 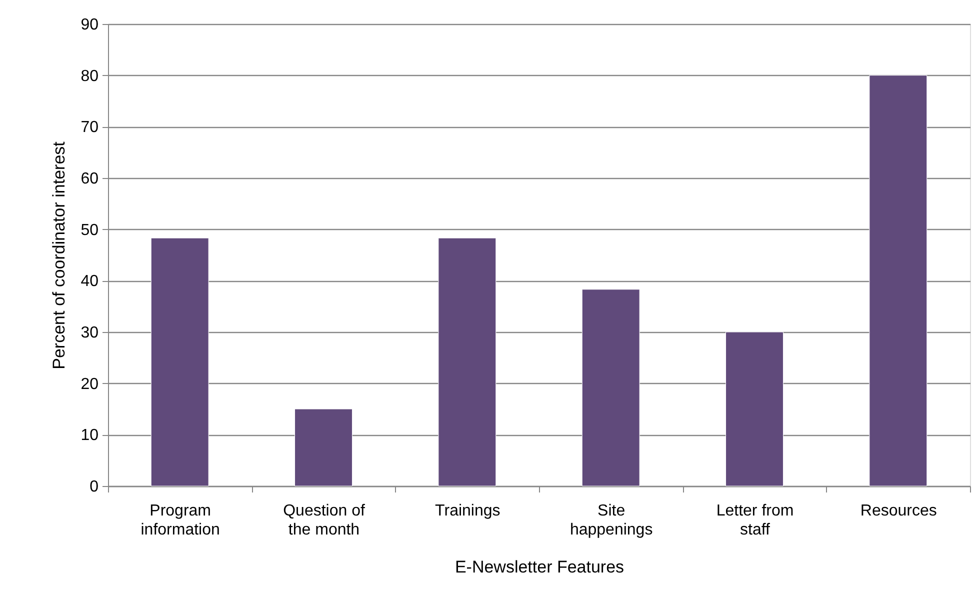 I want to click on y-tick-label: 40, so click(x=89, y=281).